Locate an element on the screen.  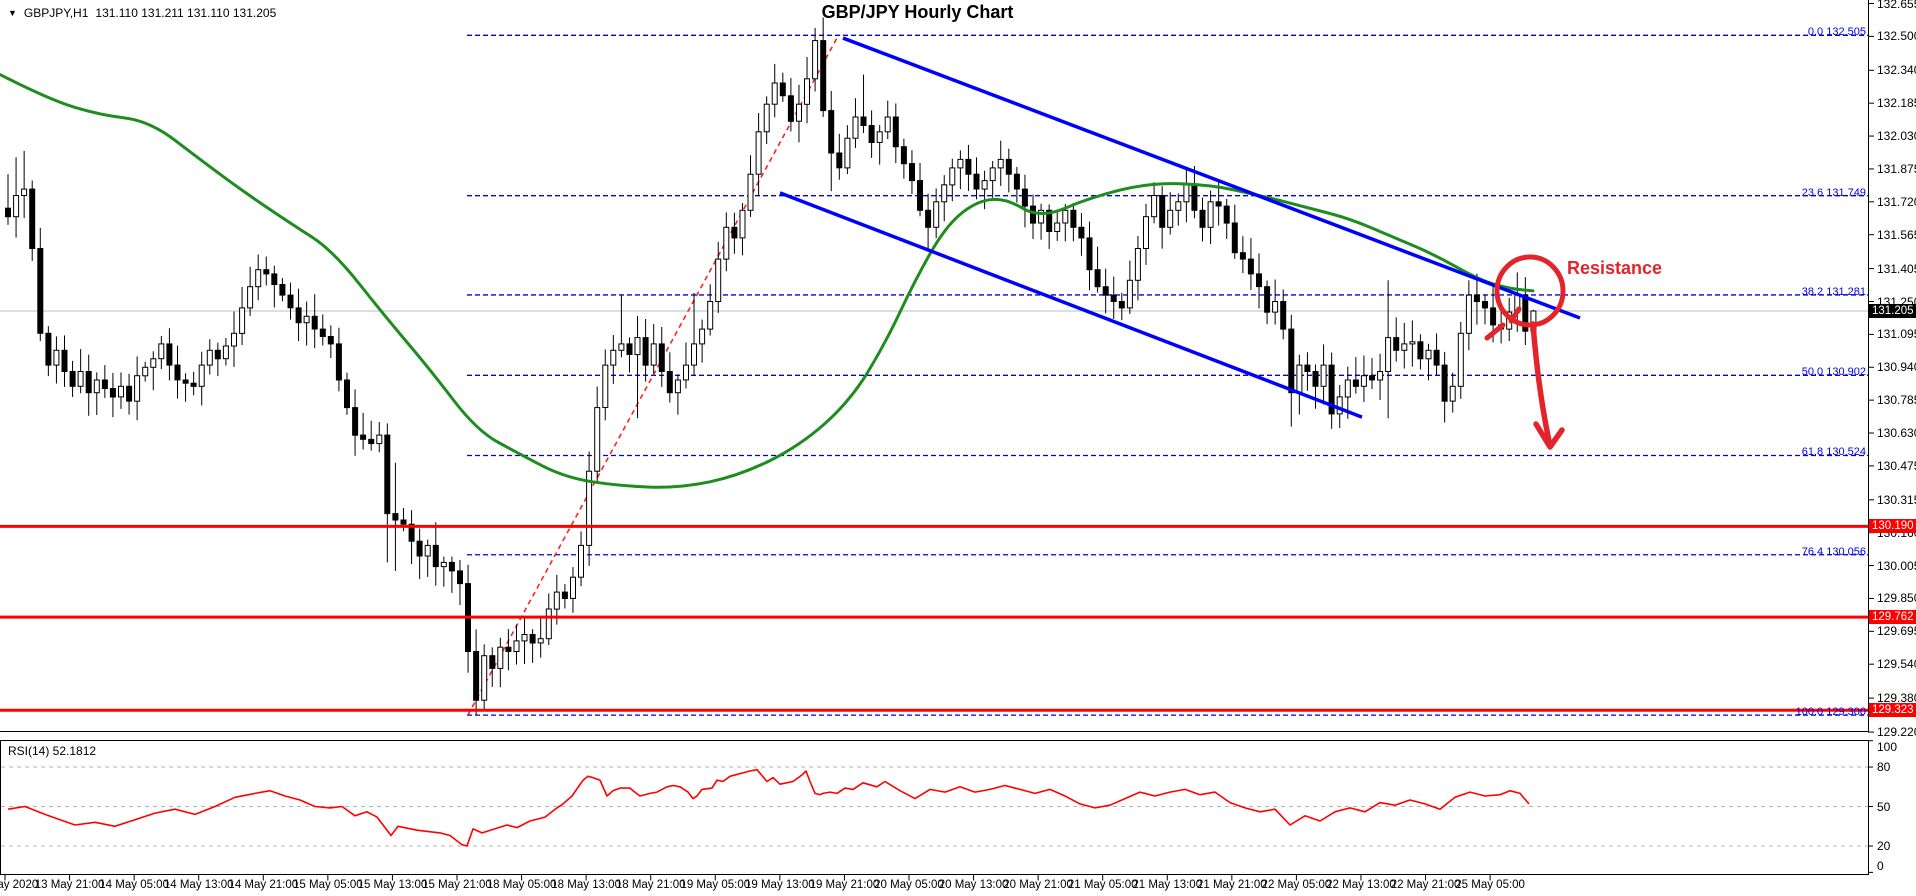
fib-level-label: 0.0 132.505 is located at coordinates (1836, 32).